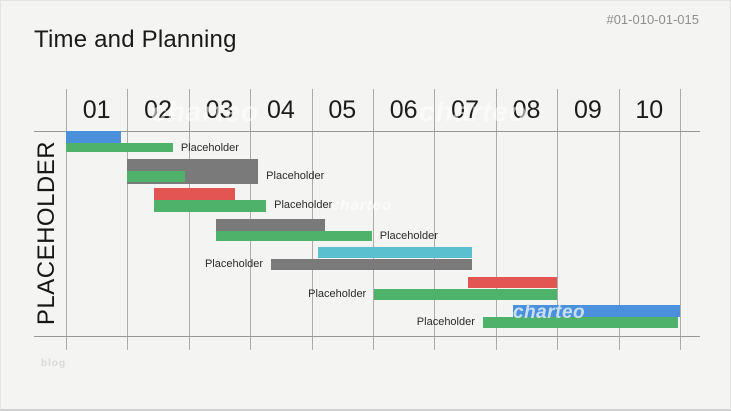 This screenshot has width=731, height=411. What do you see at coordinates (135, 39) in the screenshot?
I see `page-title: Time and Planning` at bounding box center [135, 39].